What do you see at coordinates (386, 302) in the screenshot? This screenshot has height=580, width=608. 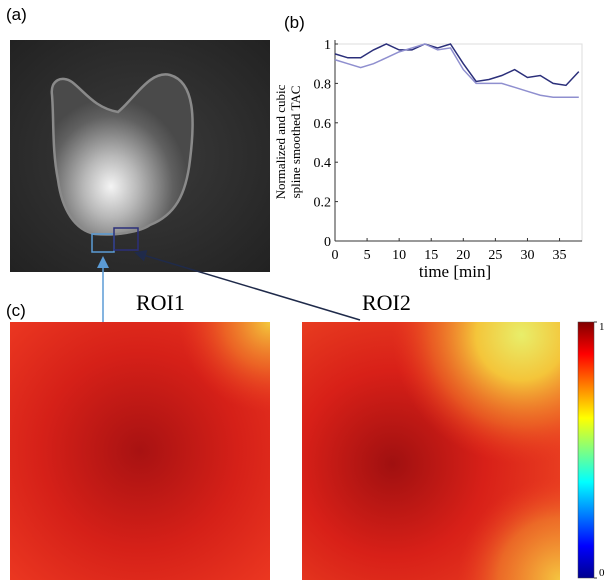 I see `roi-label: ROI2` at bounding box center [386, 302].